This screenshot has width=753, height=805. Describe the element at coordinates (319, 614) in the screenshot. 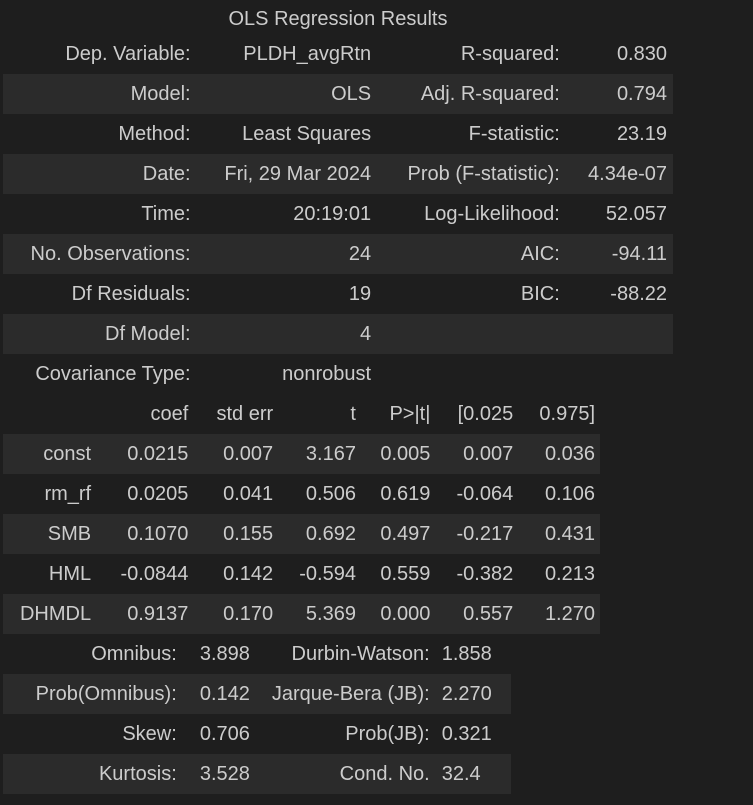

I see `cell-value: 5.369` at that location.